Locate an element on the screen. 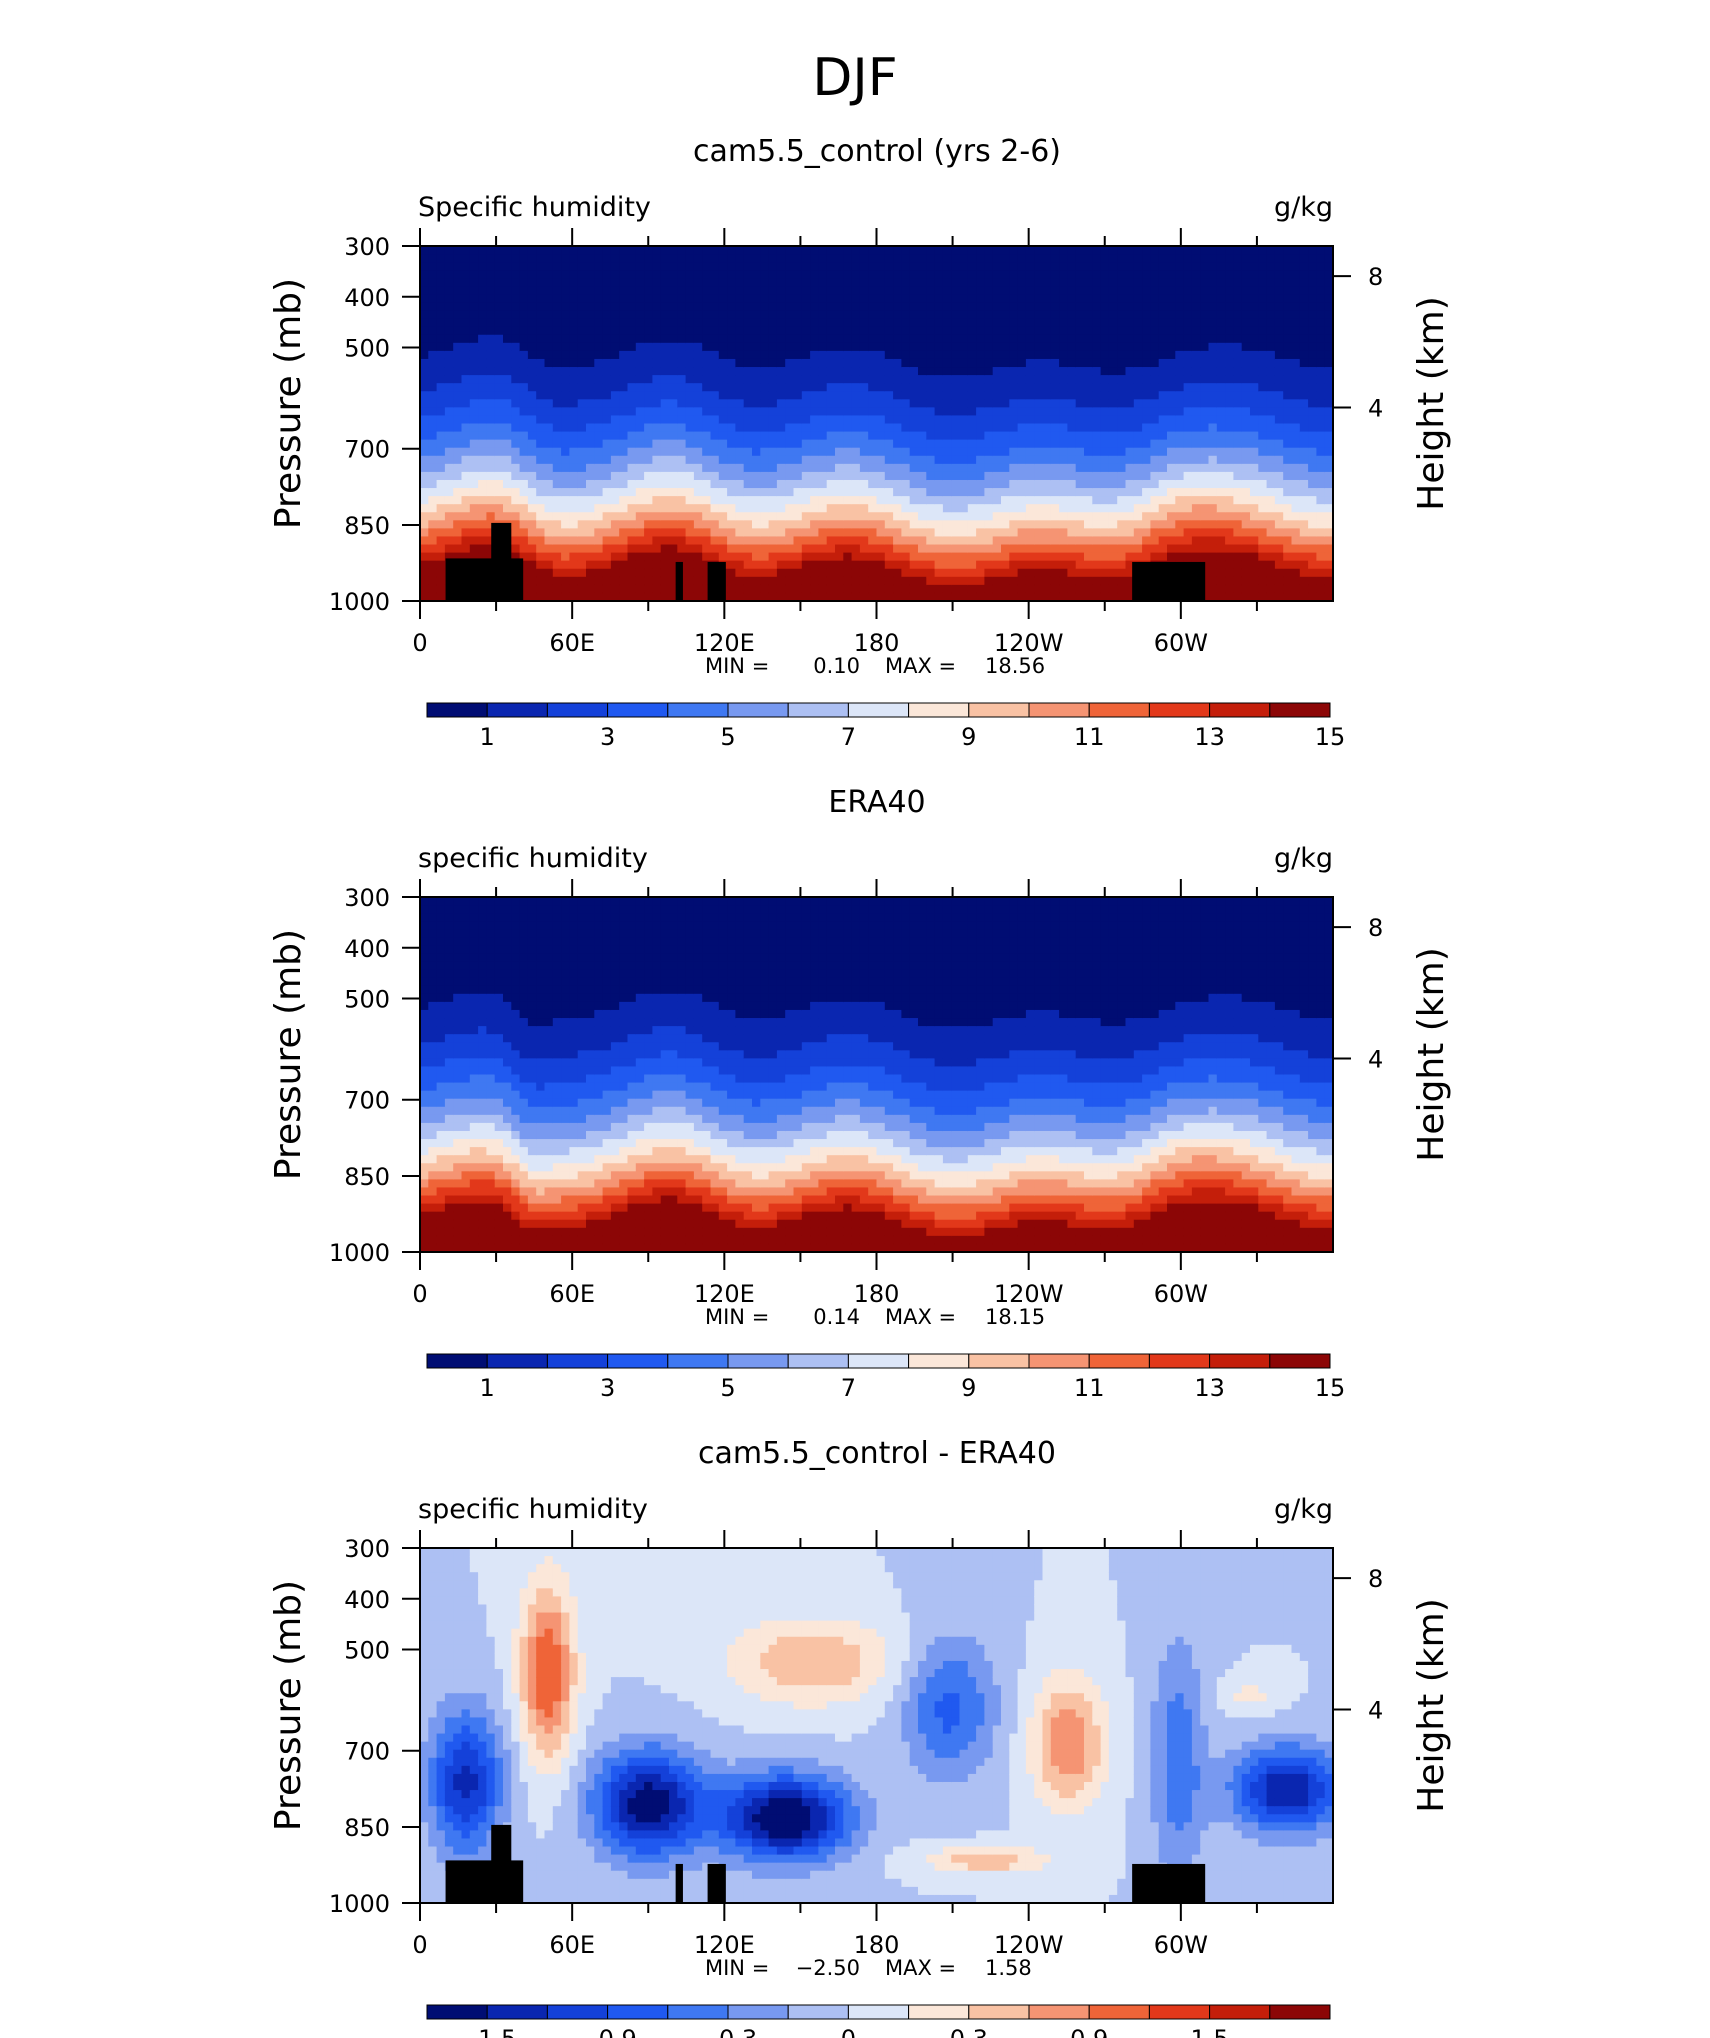 This screenshot has height=2038, width=1710. variable-label: specific humidity is located at coordinates (533, 858).